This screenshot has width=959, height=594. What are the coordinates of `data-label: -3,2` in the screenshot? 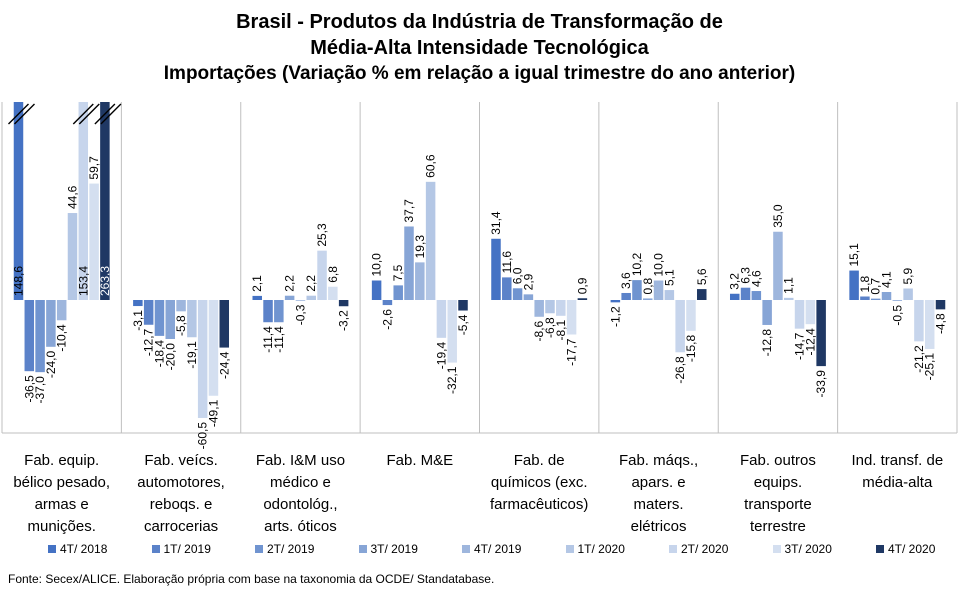 It's located at (344, 320).